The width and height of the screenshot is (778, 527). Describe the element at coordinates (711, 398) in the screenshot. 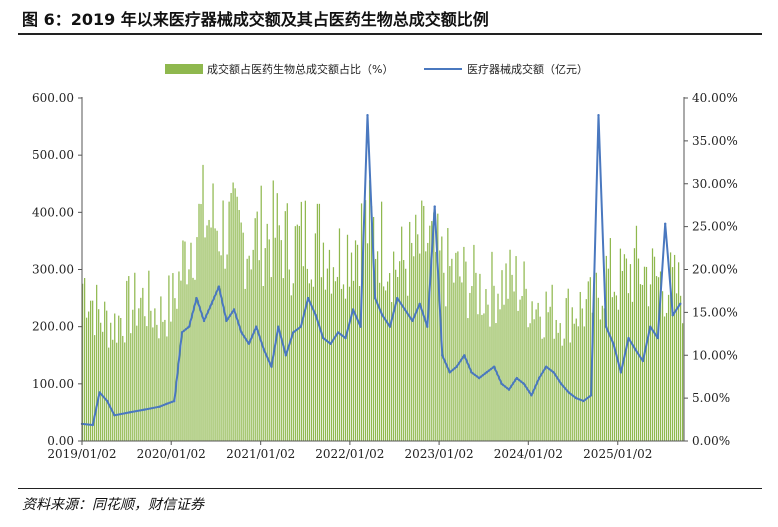

I see `right-tick-label: 5.00%` at that location.